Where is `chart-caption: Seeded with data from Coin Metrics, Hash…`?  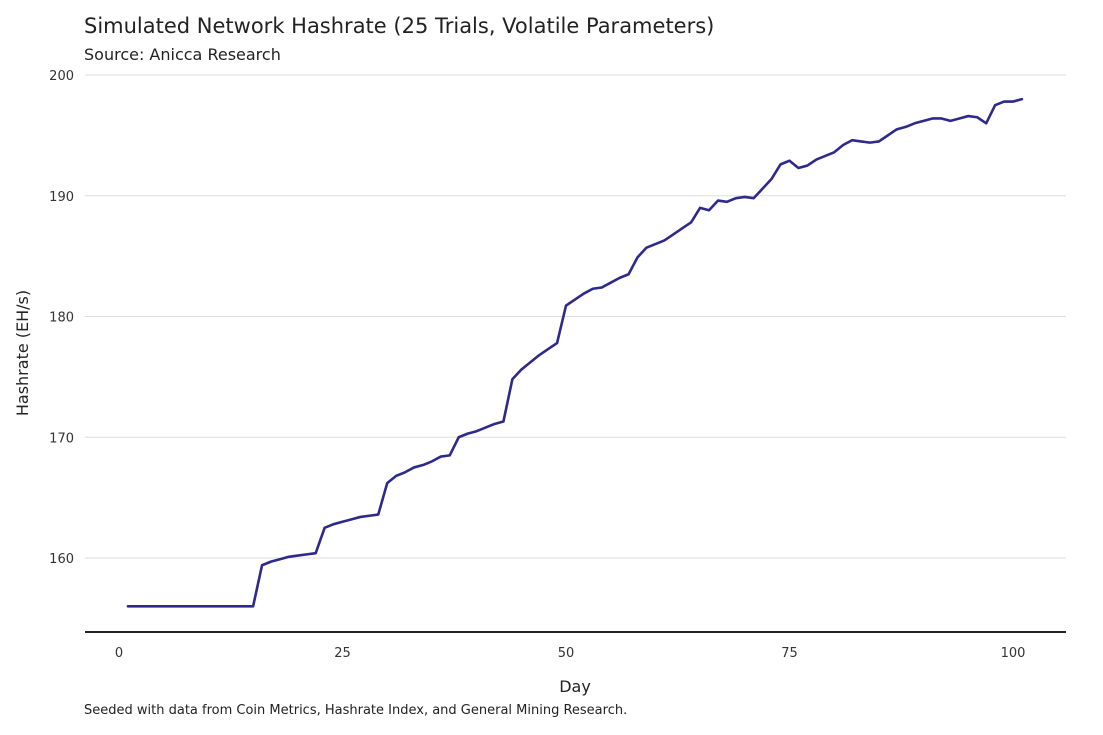
chart-caption: Seeded with data from Coin Metrics, Hash… is located at coordinates (356, 710).